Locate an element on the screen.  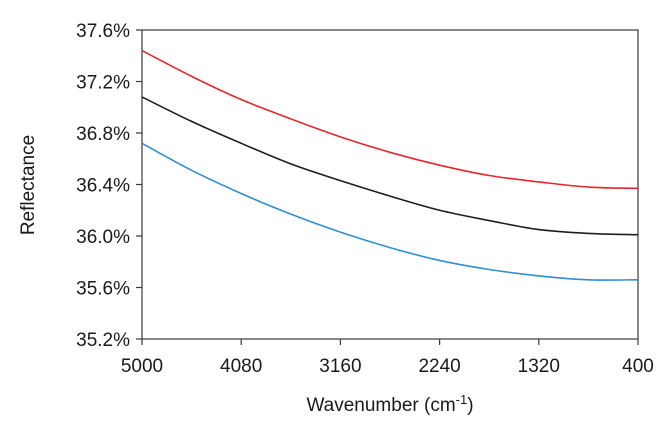
x-axis-ticks: 5000 4080 3160 2240 1320 400 is located at coordinates (387, 358).